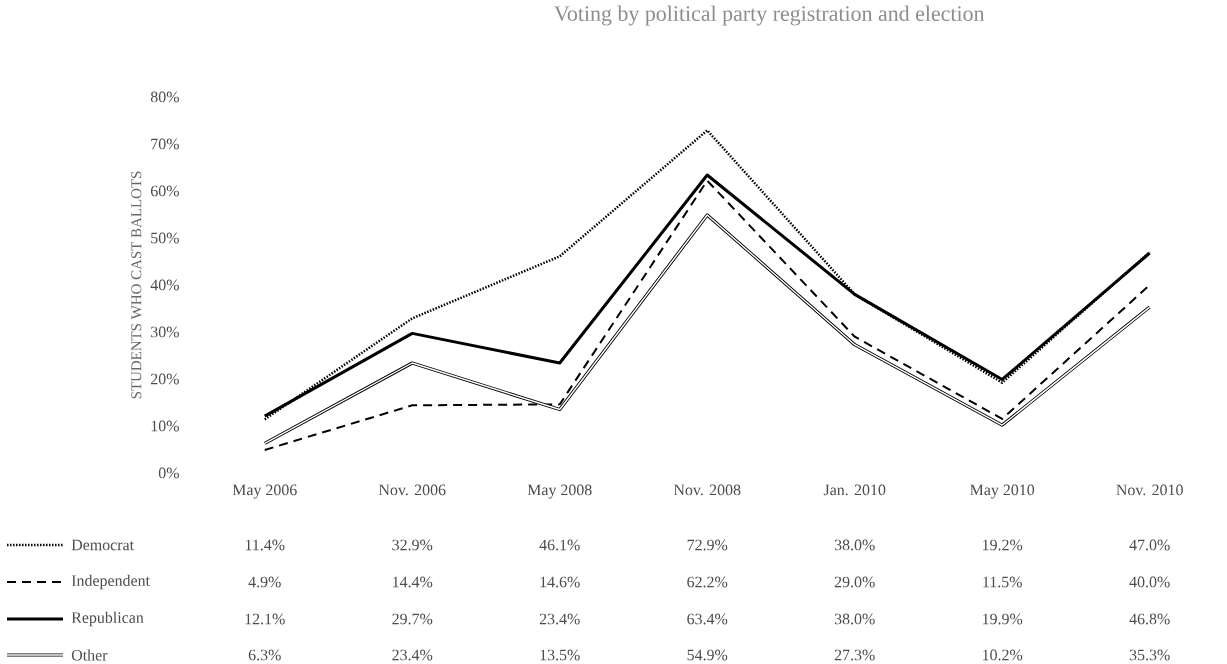 The height and width of the screenshot is (664, 1227). Describe the element at coordinates (164, 379) in the screenshot. I see `y-tick-label: 20%` at that location.